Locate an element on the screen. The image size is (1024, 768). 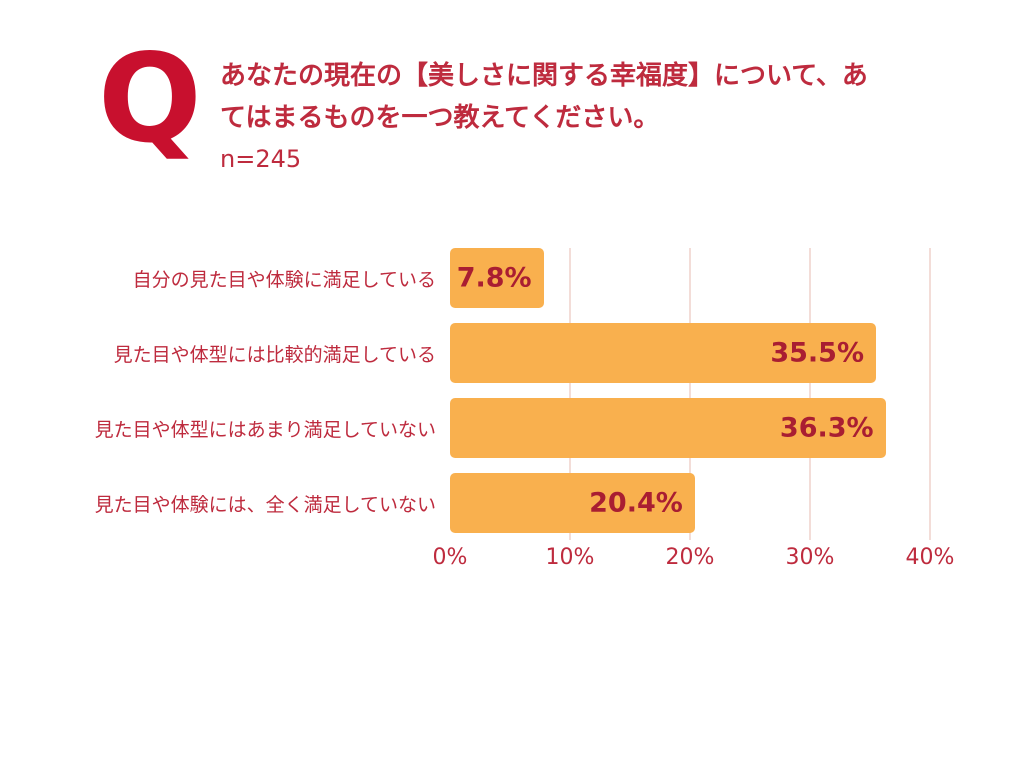
x-axis-tick: 40% is located at coordinates (930, 557).